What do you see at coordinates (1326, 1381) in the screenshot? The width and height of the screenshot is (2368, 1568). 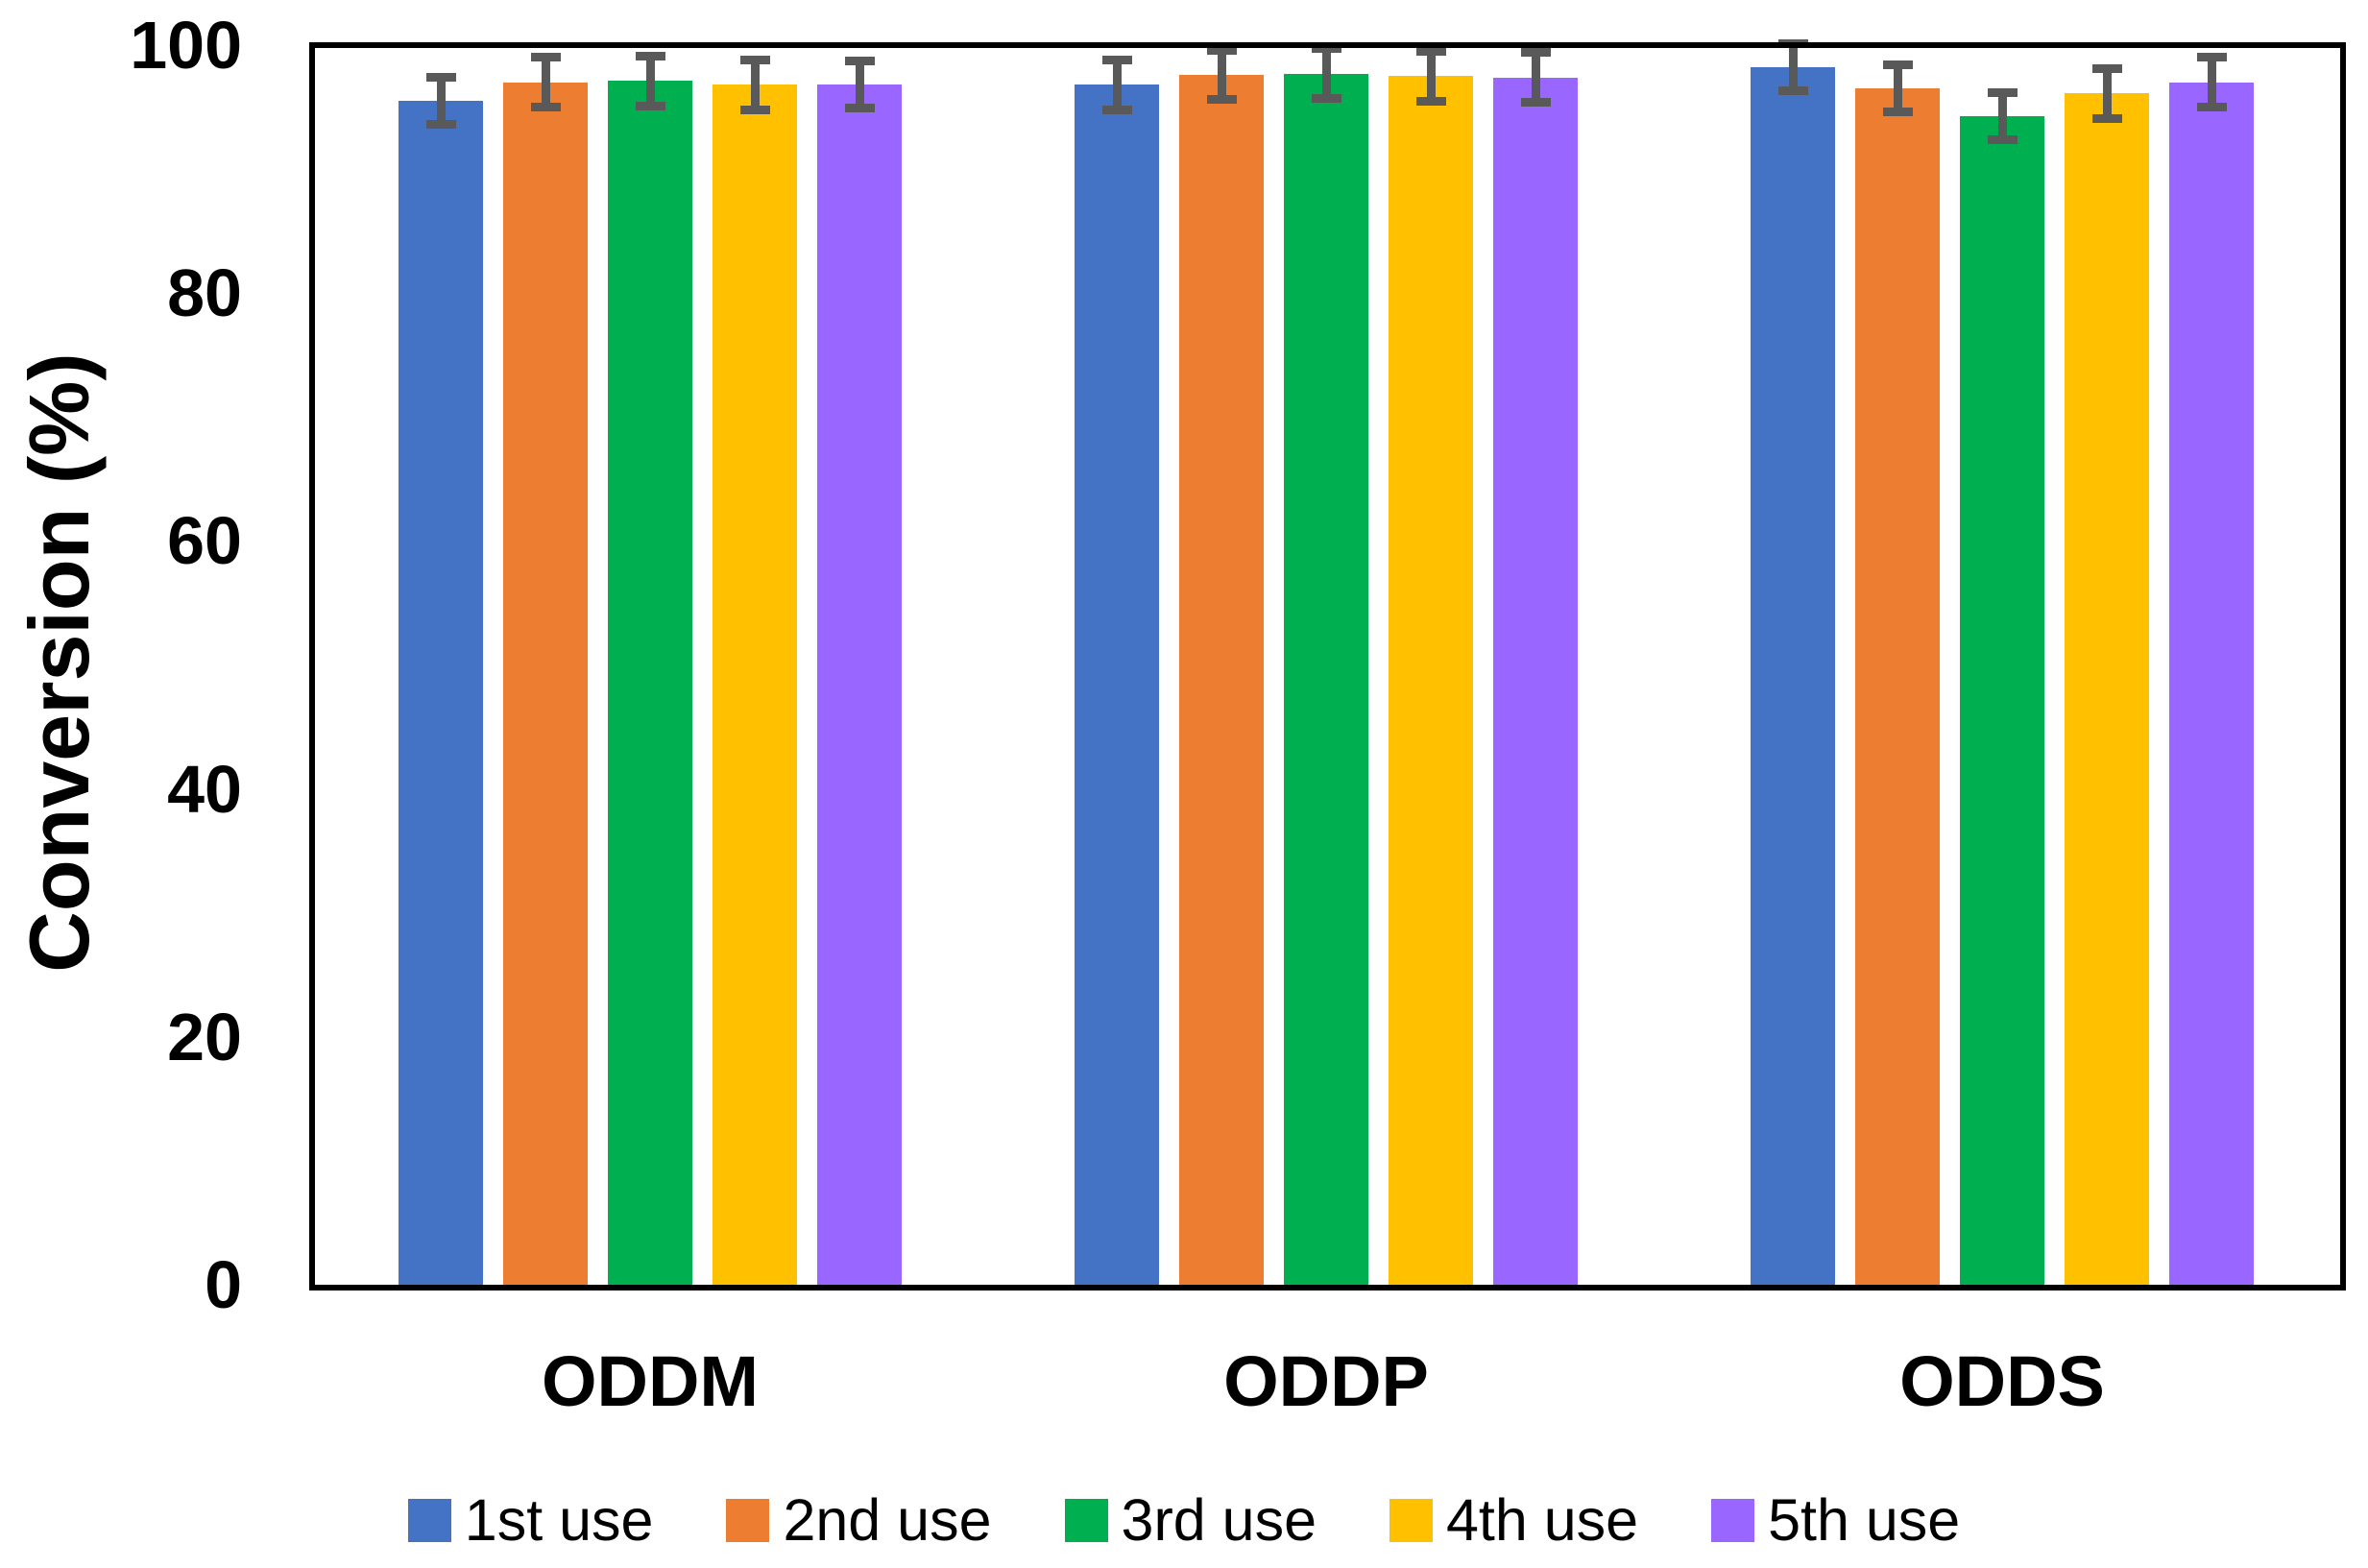 I see `category-label: ODDP` at bounding box center [1326, 1381].